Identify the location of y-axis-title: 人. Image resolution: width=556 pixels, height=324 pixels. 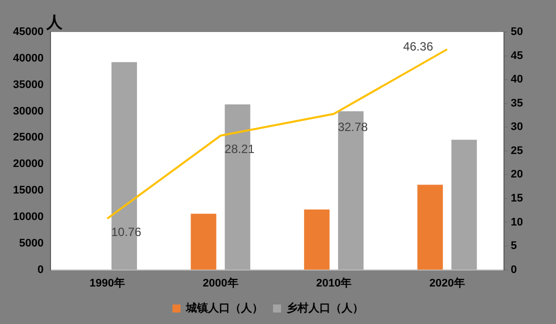
(55, 22).